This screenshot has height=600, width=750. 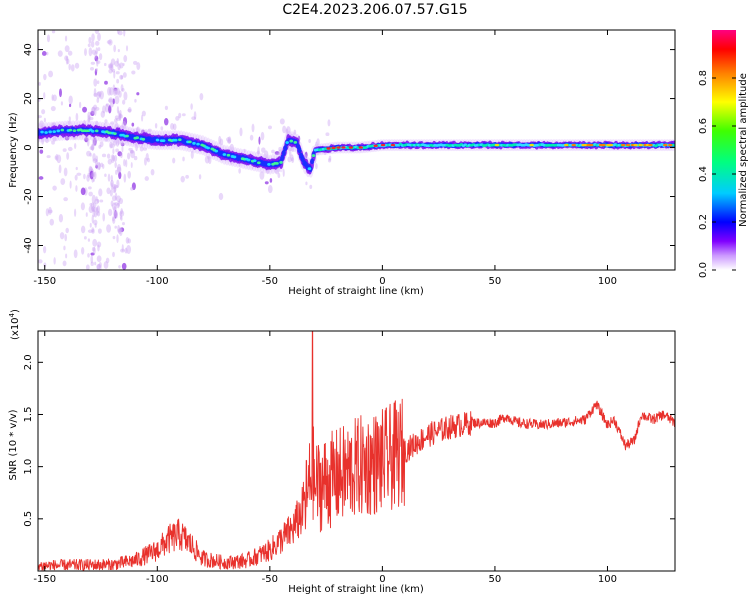 I want to click on y-tick-label: 0, so click(x=28, y=147).